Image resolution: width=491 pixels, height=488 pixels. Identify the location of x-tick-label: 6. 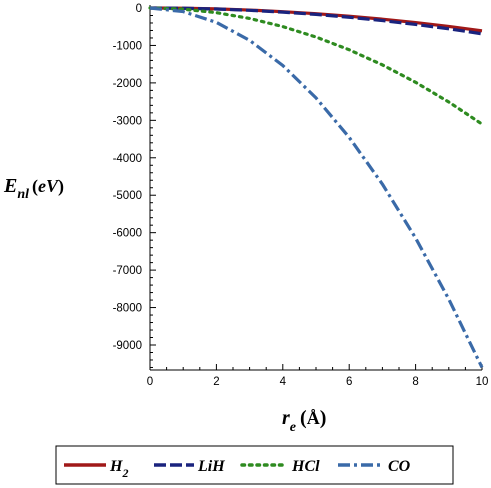
(349, 382).